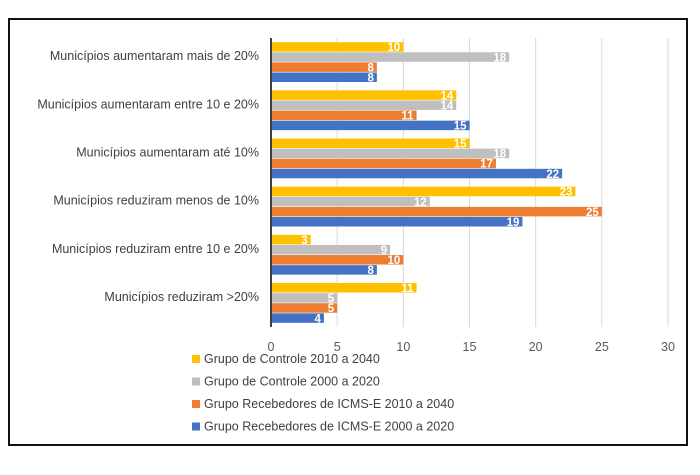  What do you see at coordinates (668, 347) in the screenshot?
I see `x-tick-label: 30` at bounding box center [668, 347].